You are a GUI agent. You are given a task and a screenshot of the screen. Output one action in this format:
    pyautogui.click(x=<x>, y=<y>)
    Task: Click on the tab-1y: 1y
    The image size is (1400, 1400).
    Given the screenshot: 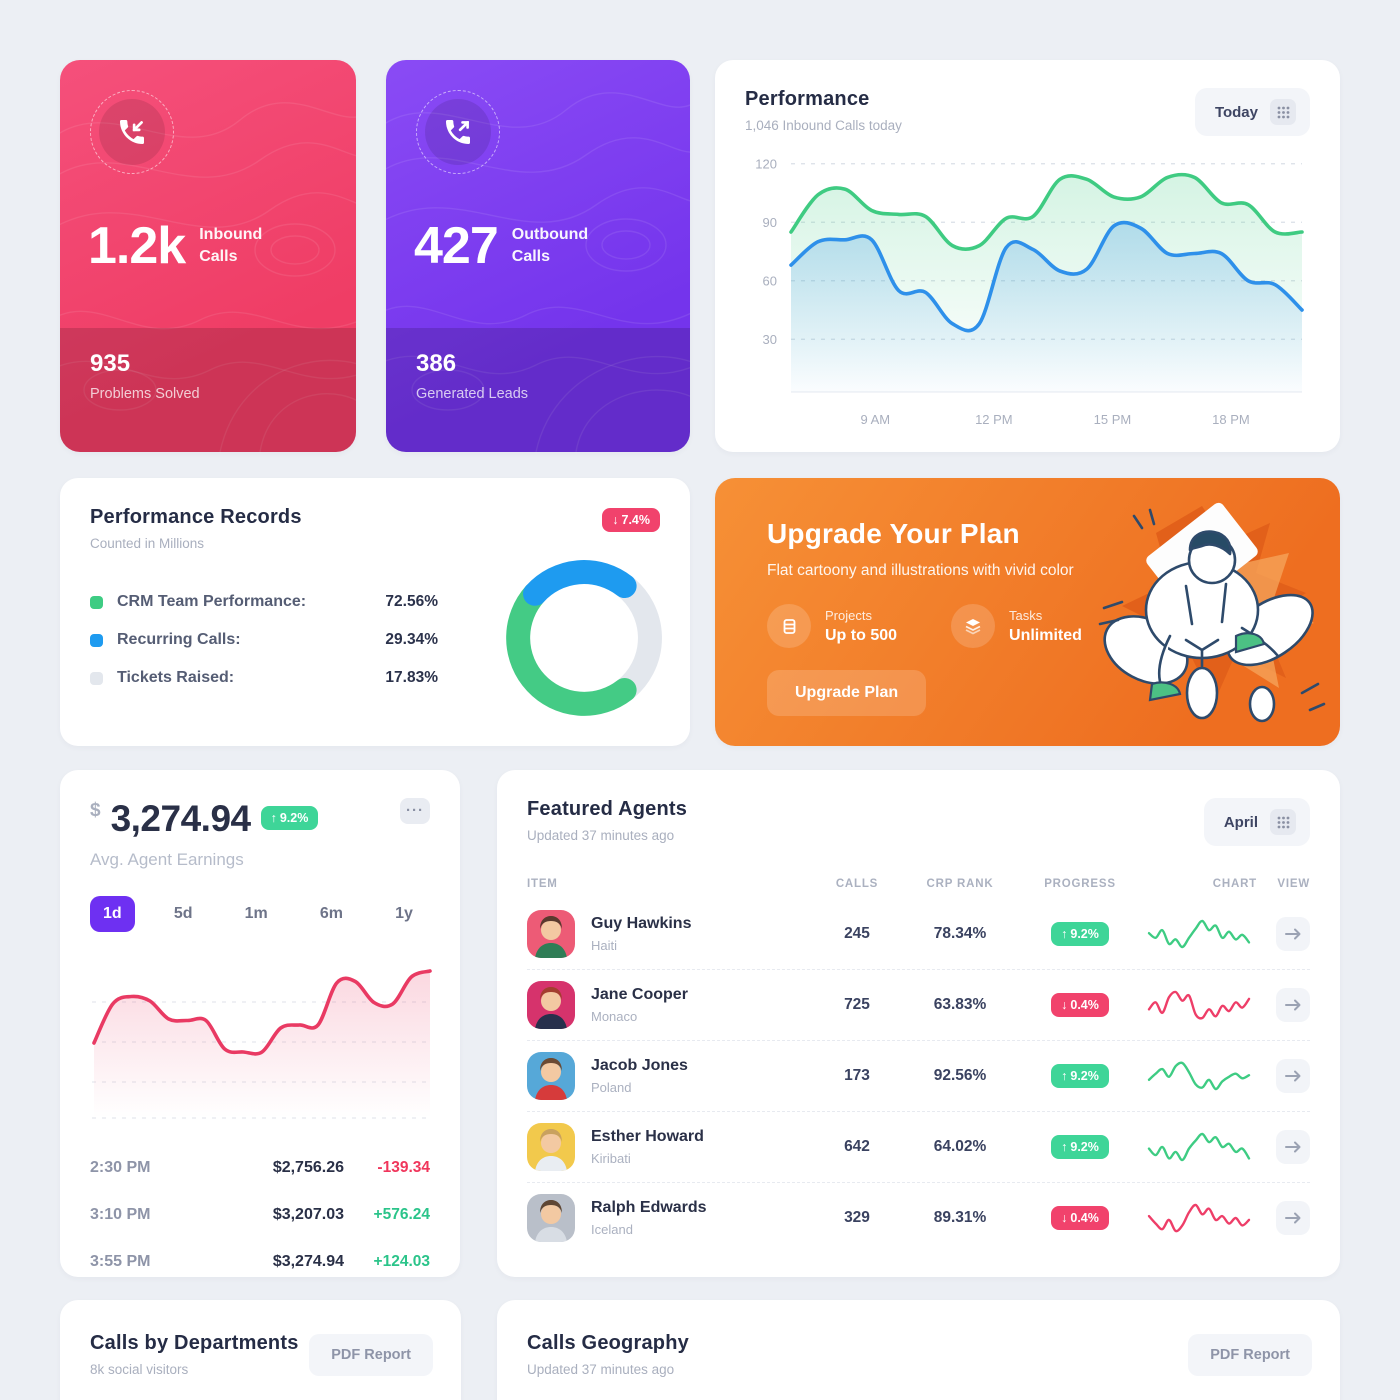 What is the action you would take?
    pyautogui.click(x=404, y=914)
    